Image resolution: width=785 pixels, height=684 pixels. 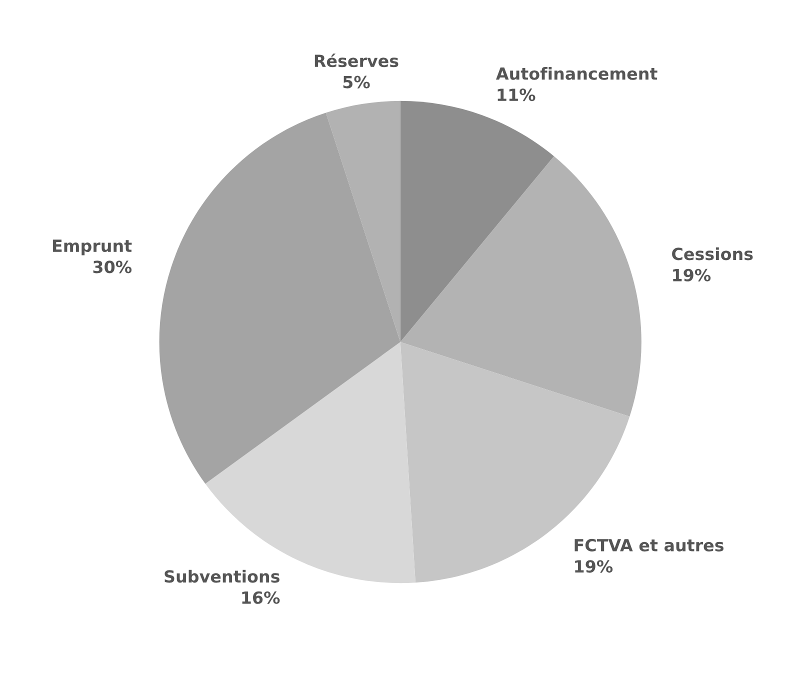 What do you see at coordinates (222, 576) in the screenshot?
I see `slice-label: Subventions` at bounding box center [222, 576].